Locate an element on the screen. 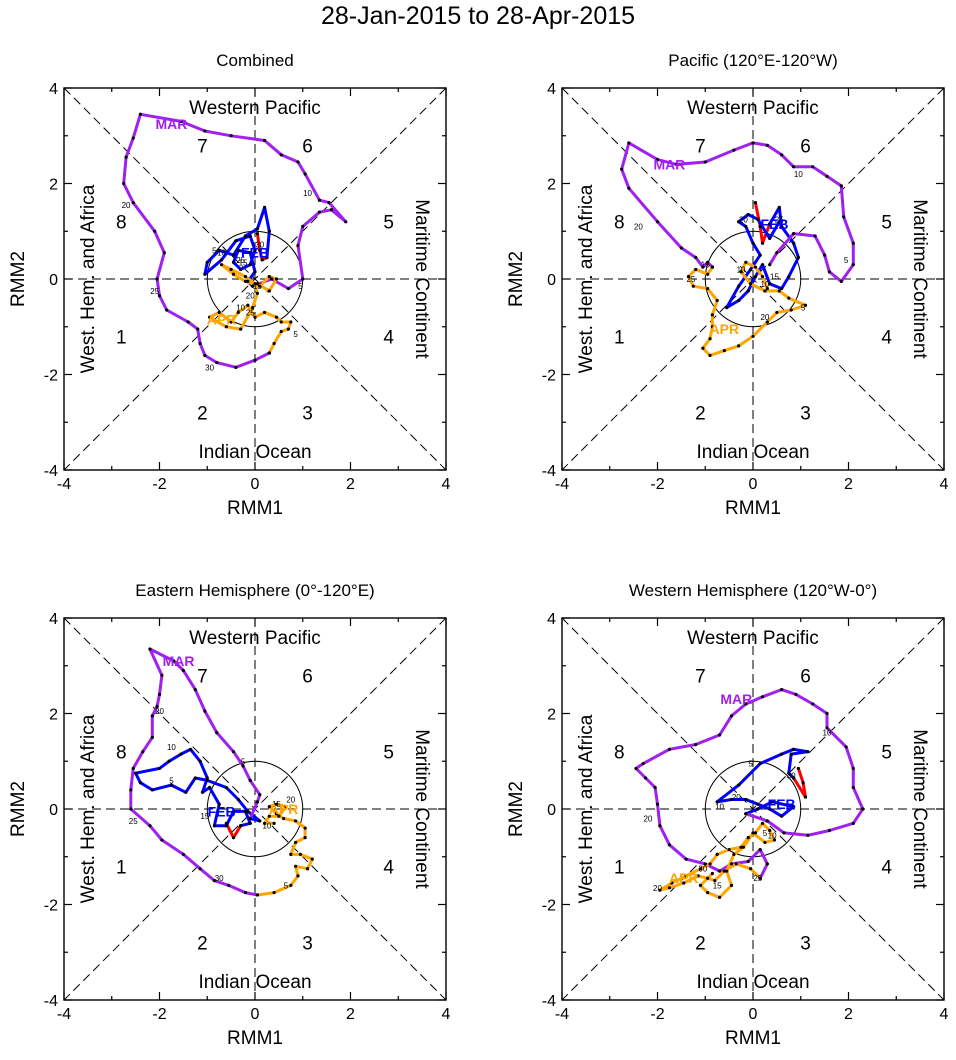  panel-title: Eastern Hemisphere (0°-120°E) is located at coordinates (254, 590).